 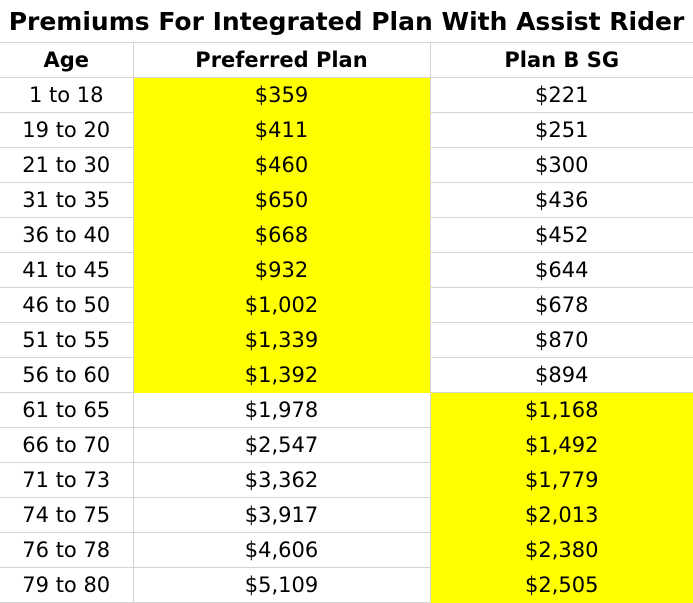 I want to click on age-cell: 61 to 65, so click(x=67, y=410).